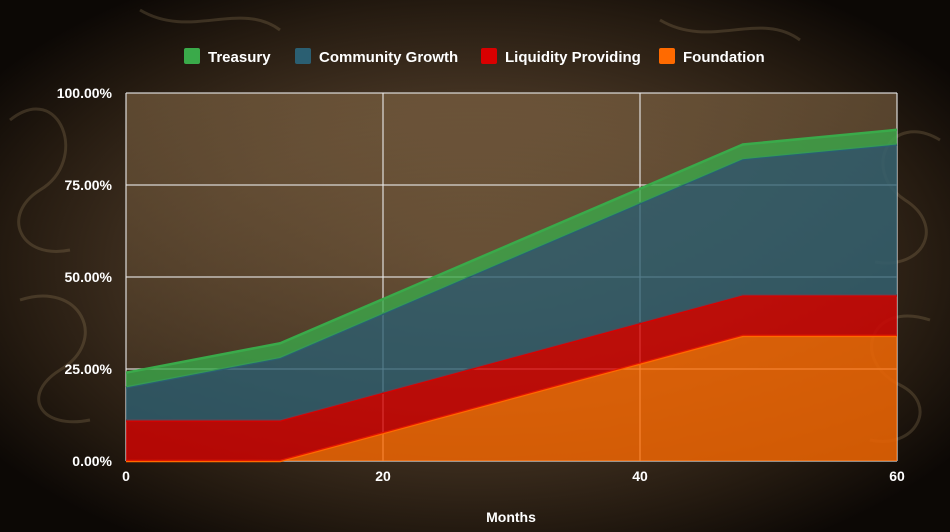 This screenshot has height=532, width=950. What do you see at coordinates (724, 57) in the screenshot?
I see `legend-label: Foundation` at bounding box center [724, 57].